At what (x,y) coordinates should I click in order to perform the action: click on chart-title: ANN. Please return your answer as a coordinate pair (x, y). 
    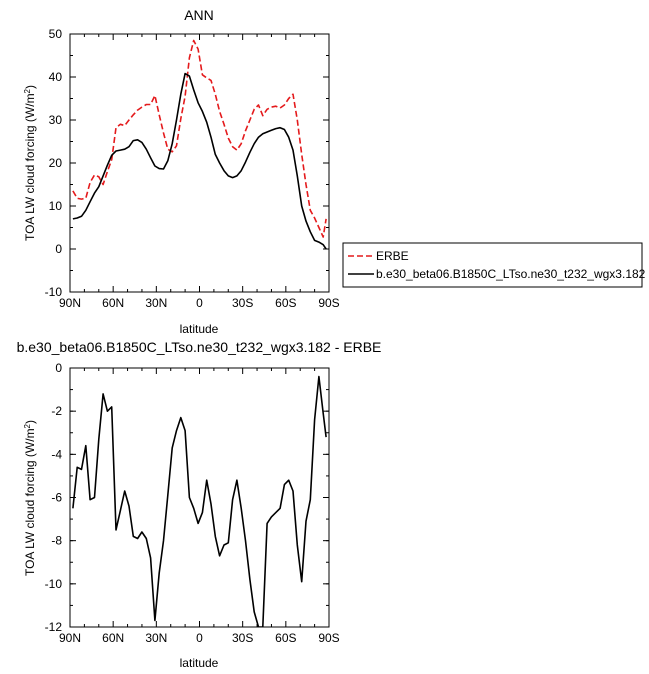
    Looking at the image, I should click on (199, 15).